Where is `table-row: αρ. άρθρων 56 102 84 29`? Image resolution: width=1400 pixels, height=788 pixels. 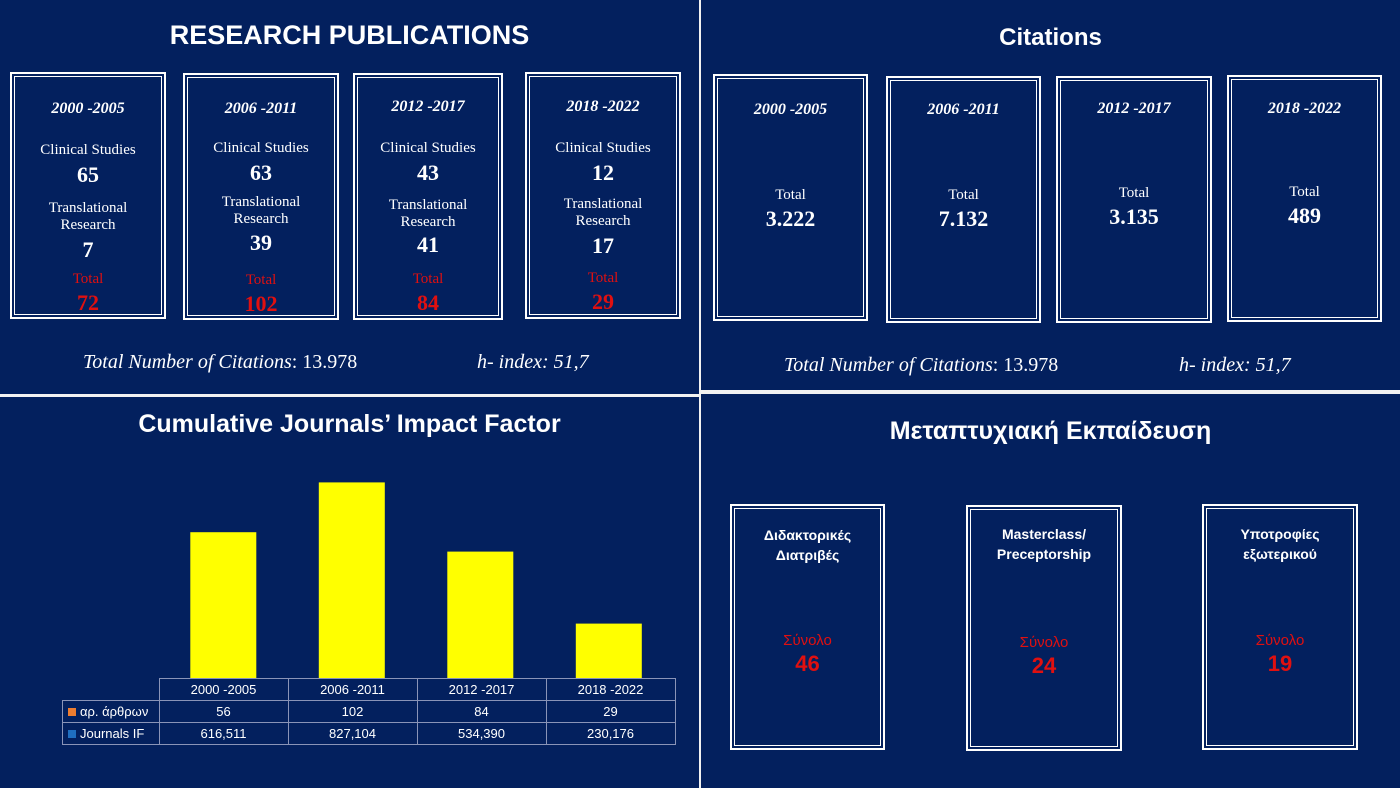
table-row: αρ. άρθρων 56 102 84 29 is located at coordinates (369, 711).